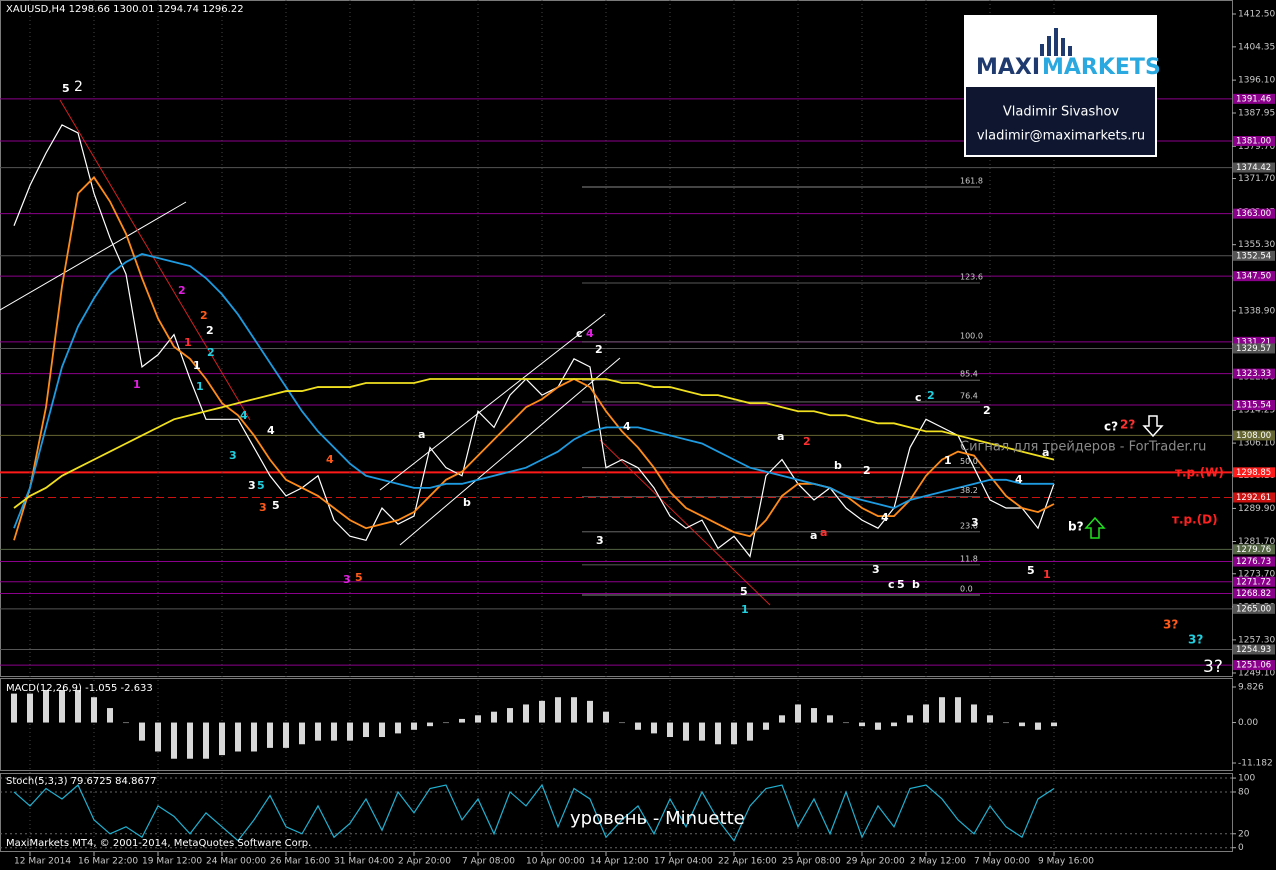 This screenshot has width=1276, height=870. Describe the element at coordinates (108, 862) in the screenshot. I see `x-tick-label: 16 Mar 22:00` at that location.